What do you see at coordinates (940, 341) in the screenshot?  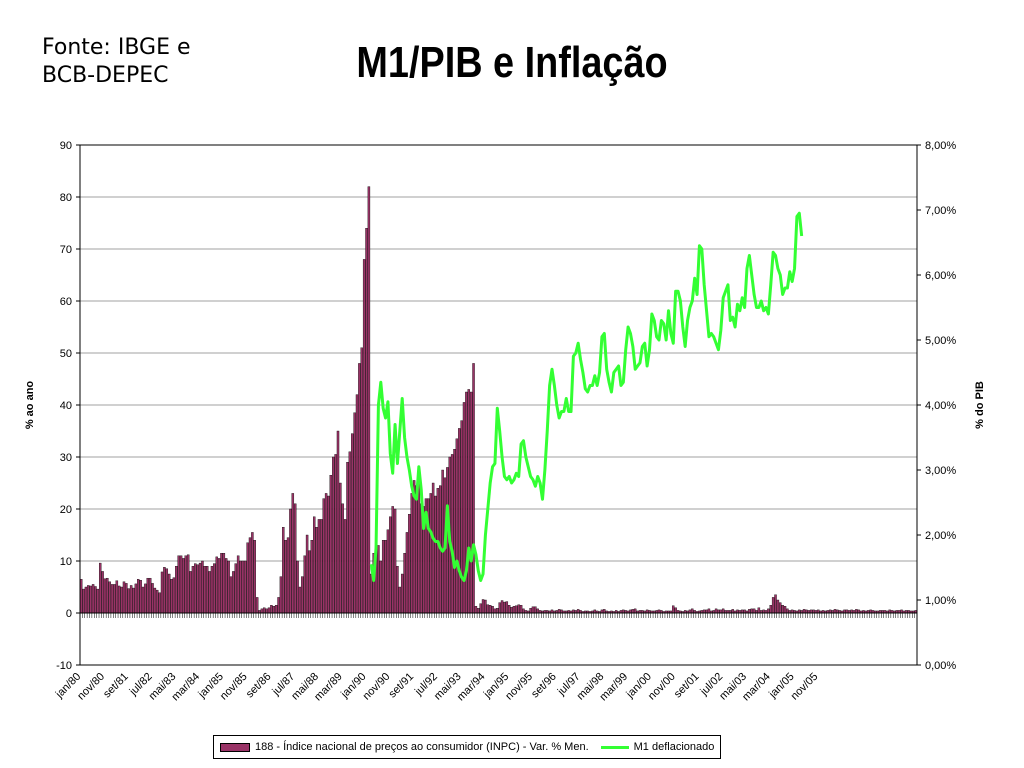 I see `right-tick-label: 5,00%` at bounding box center [940, 341].